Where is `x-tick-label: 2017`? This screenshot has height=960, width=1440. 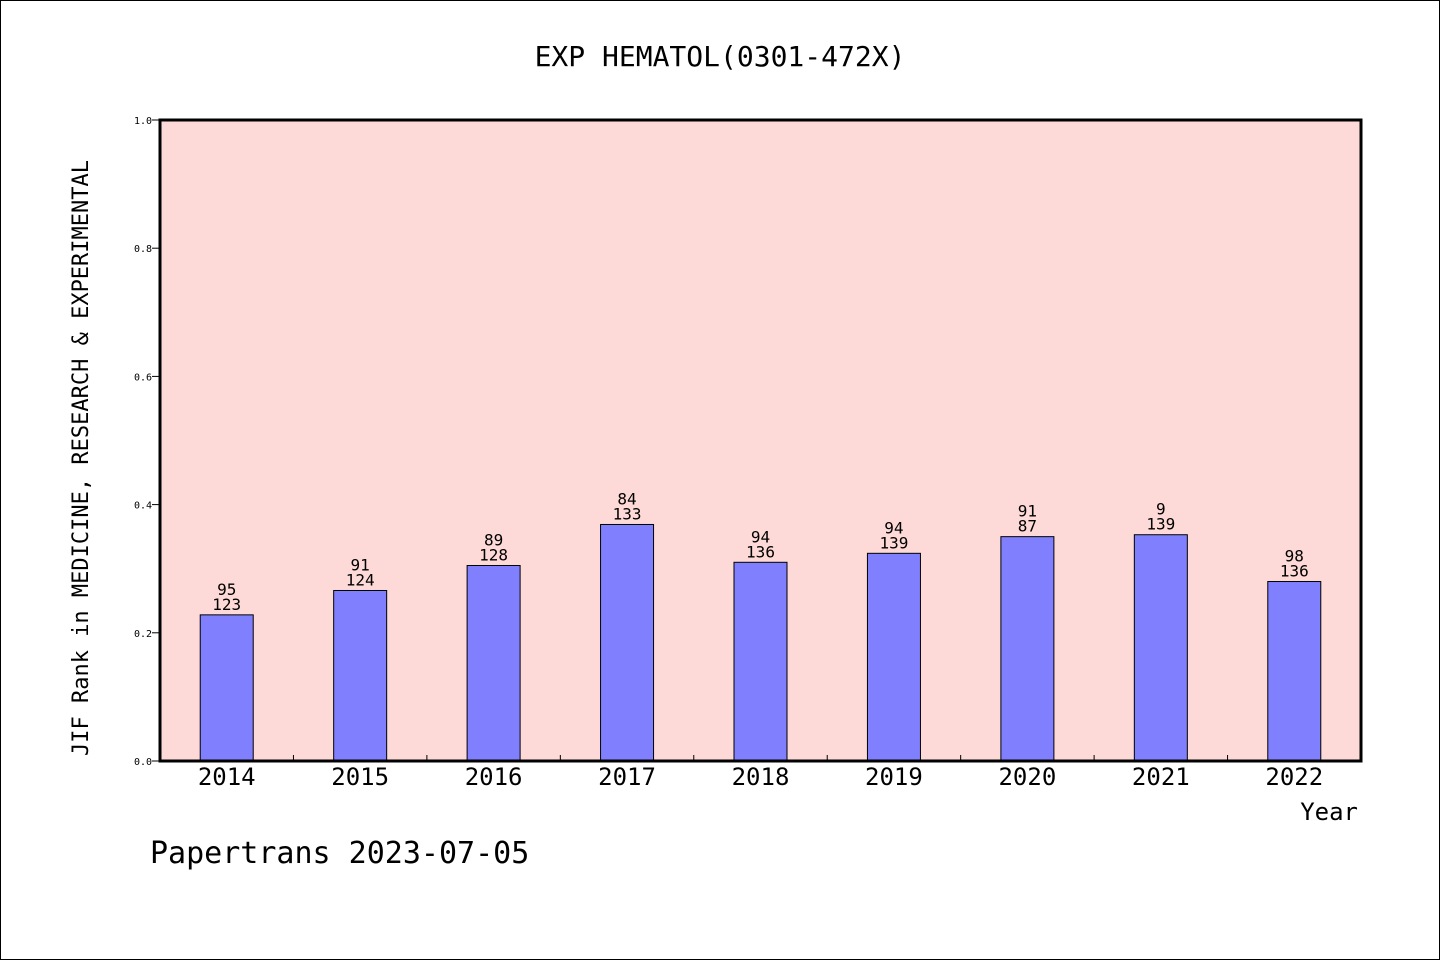
x-tick-label: 2017 is located at coordinates (627, 777).